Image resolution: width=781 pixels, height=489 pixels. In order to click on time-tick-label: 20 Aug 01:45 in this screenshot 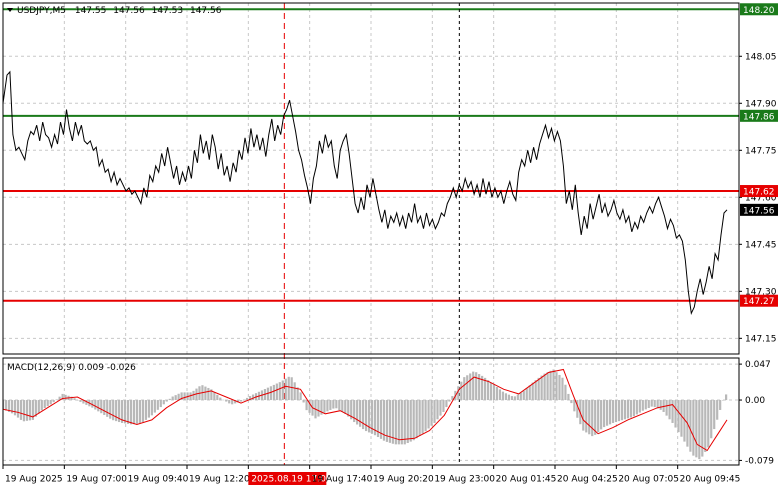, I will do `click(526, 480)`.